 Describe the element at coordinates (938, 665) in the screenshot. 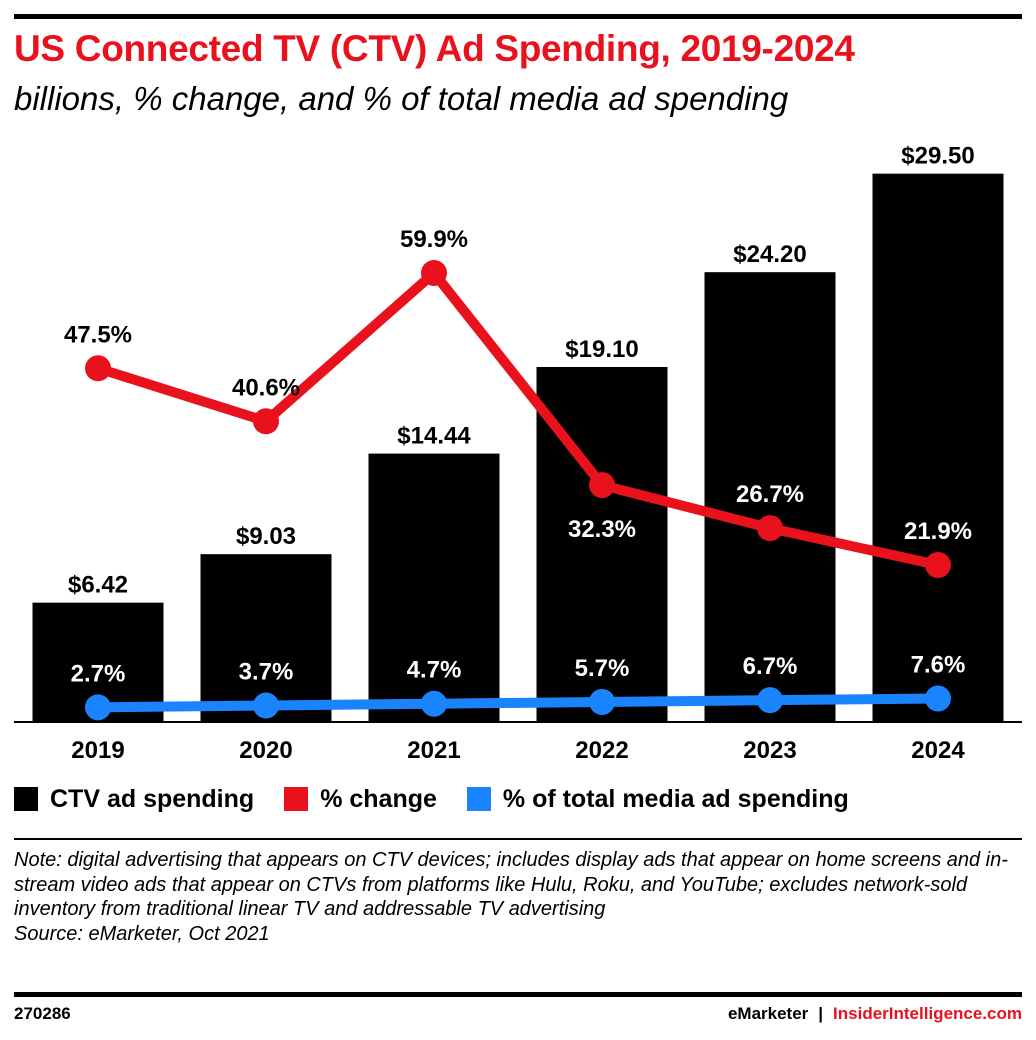

I see `pct-total-label-2024: 7.6%` at that location.